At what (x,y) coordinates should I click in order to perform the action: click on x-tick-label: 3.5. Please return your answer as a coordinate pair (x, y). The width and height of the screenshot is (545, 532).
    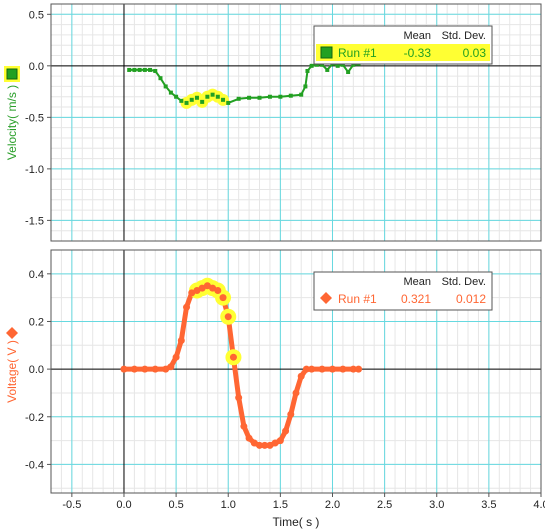
    Looking at the image, I should click on (488, 505).